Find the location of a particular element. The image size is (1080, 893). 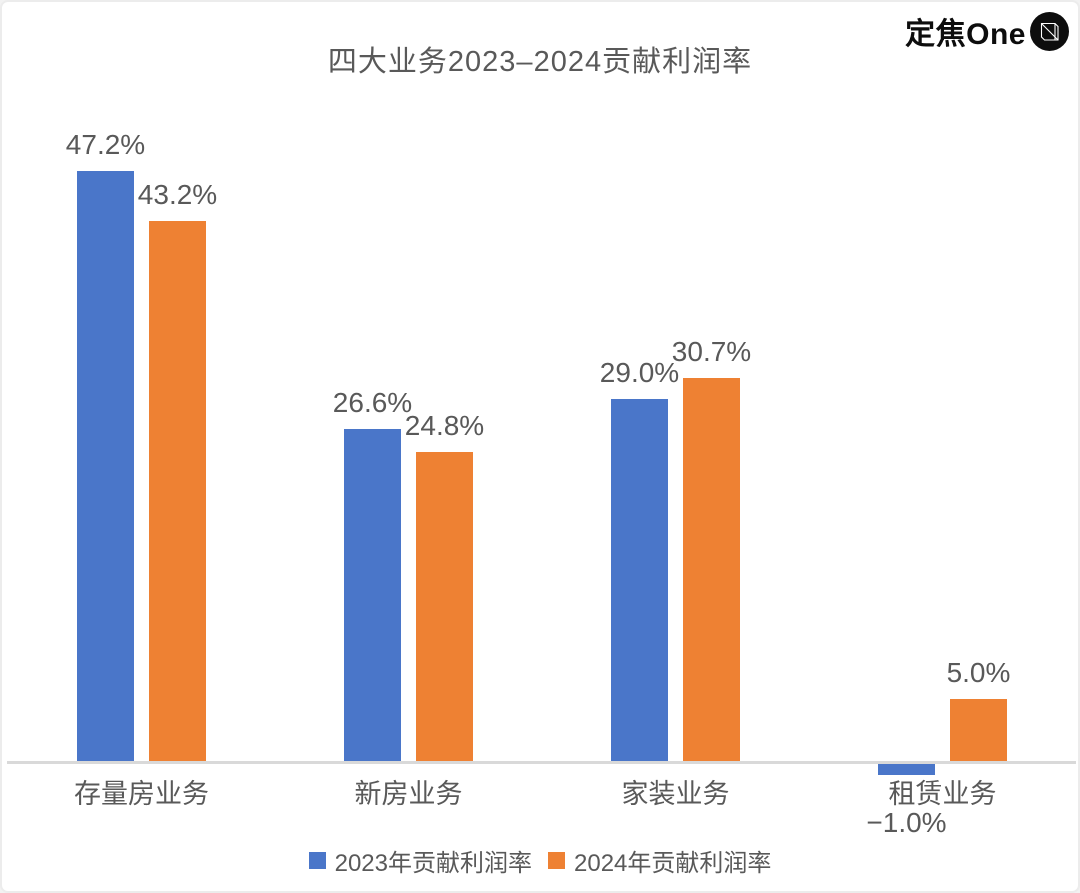

x-axis-category-label: 租赁业务 is located at coordinates (942, 794).